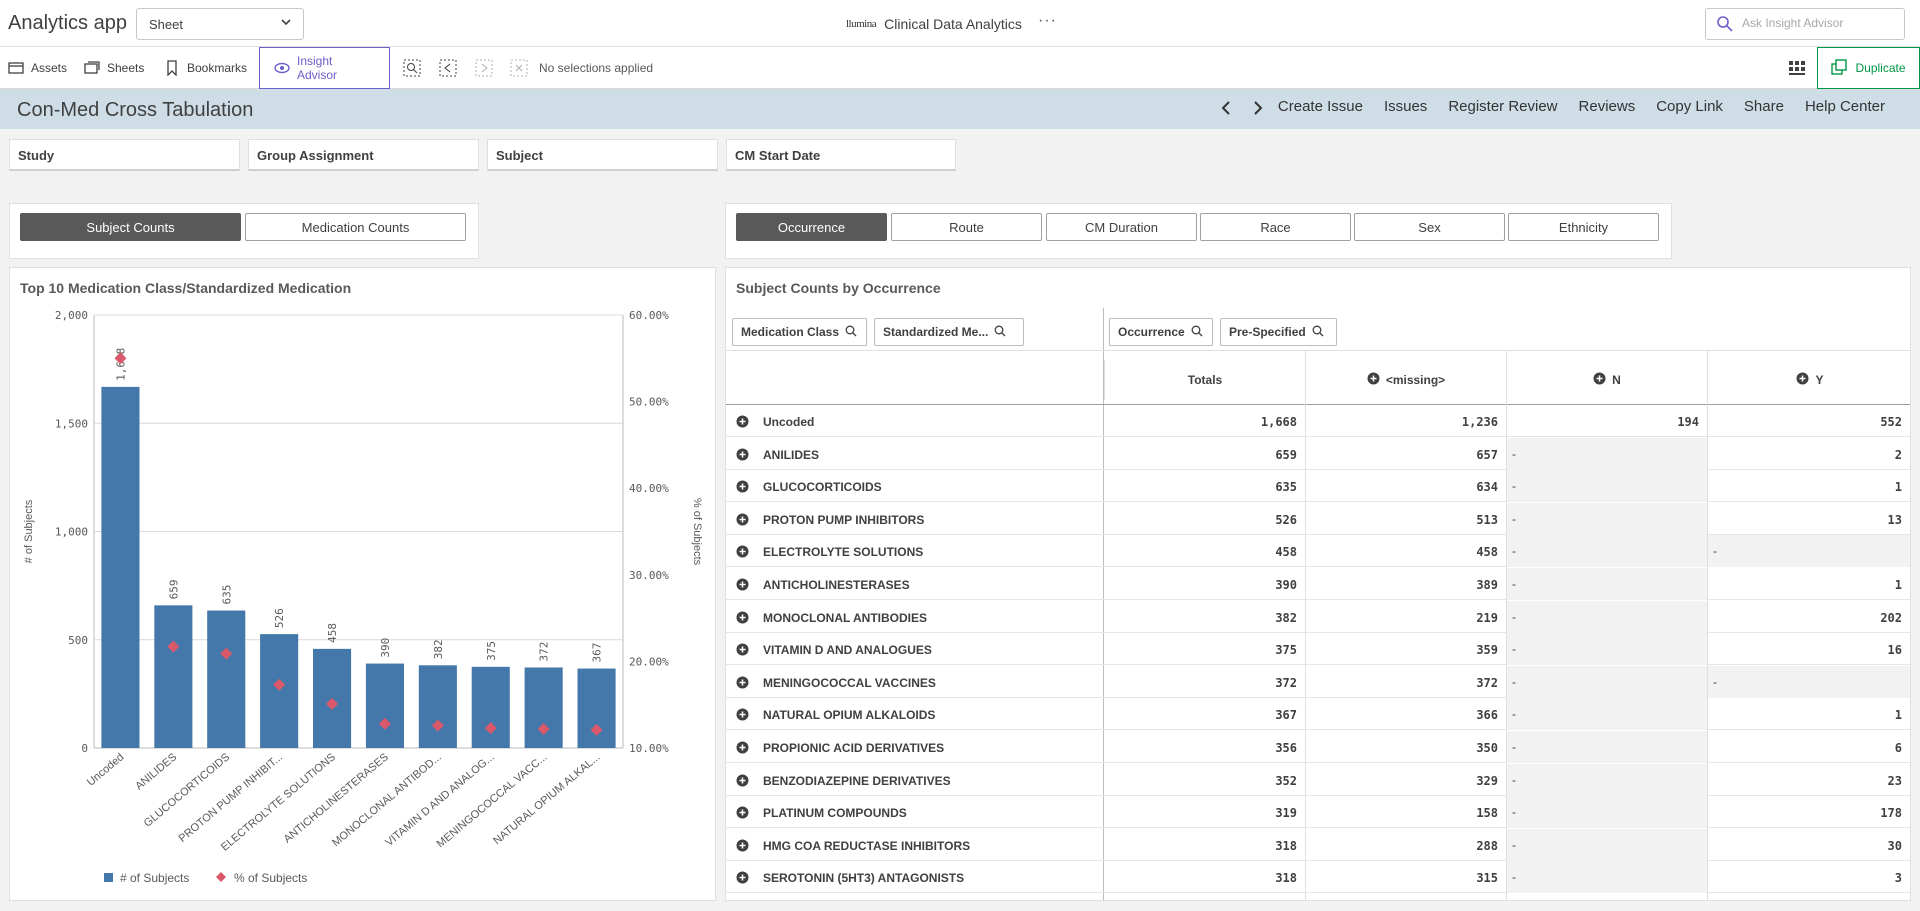 This screenshot has width=1920, height=911. Describe the element at coordinates (1204, 380) in the screenshot. I see `column-header-totals: Totals` at that location.